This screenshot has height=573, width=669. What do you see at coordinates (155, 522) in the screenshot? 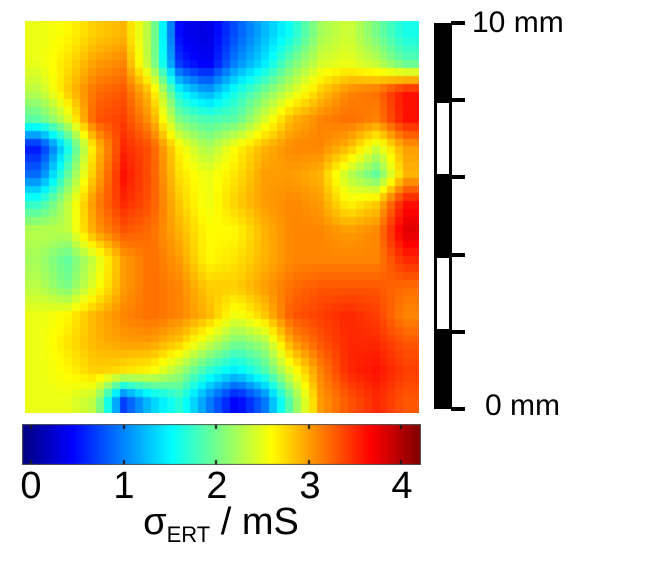
I see `sigma-symbol: σ` at bounding box center [155, 522].